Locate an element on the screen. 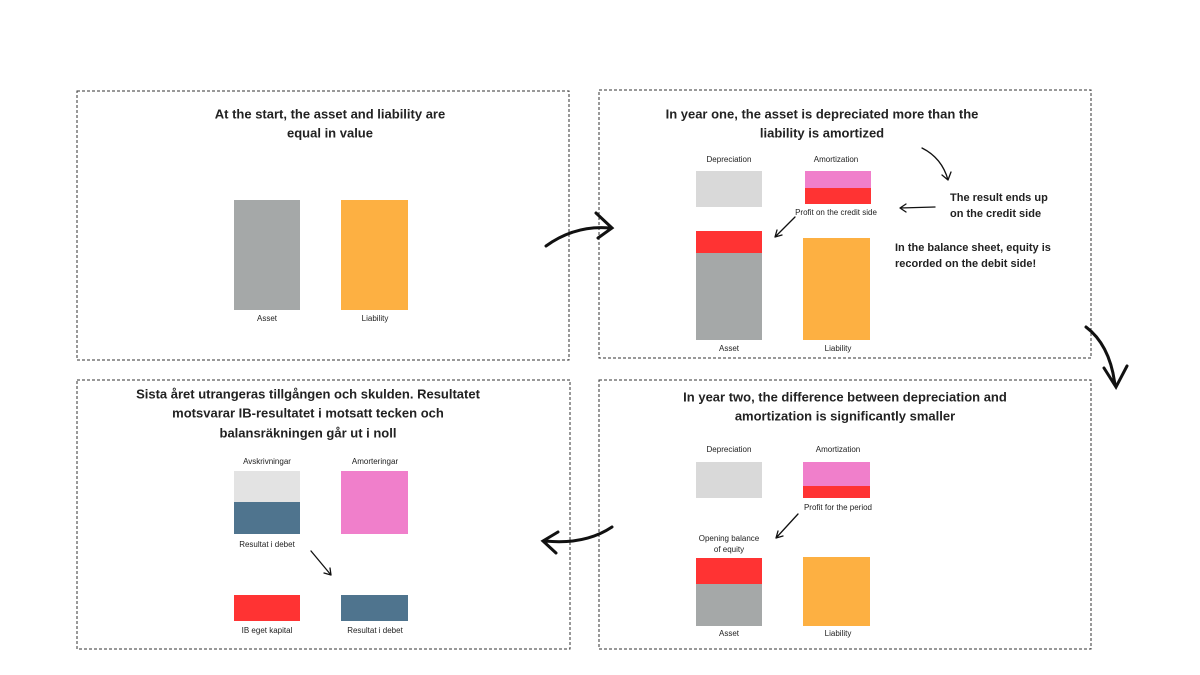 The height and width of the screenshot is (675, 1200). note: The result ends up is located at coordinates (999, 198).